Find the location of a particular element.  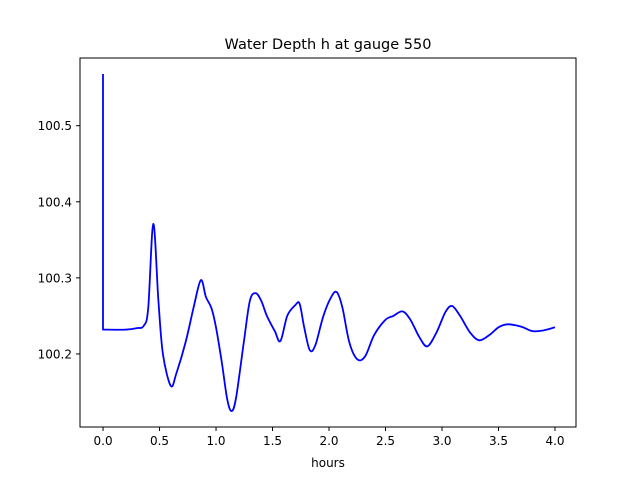

x-tick-label: 2.5 is located at coordinates (385, 441).